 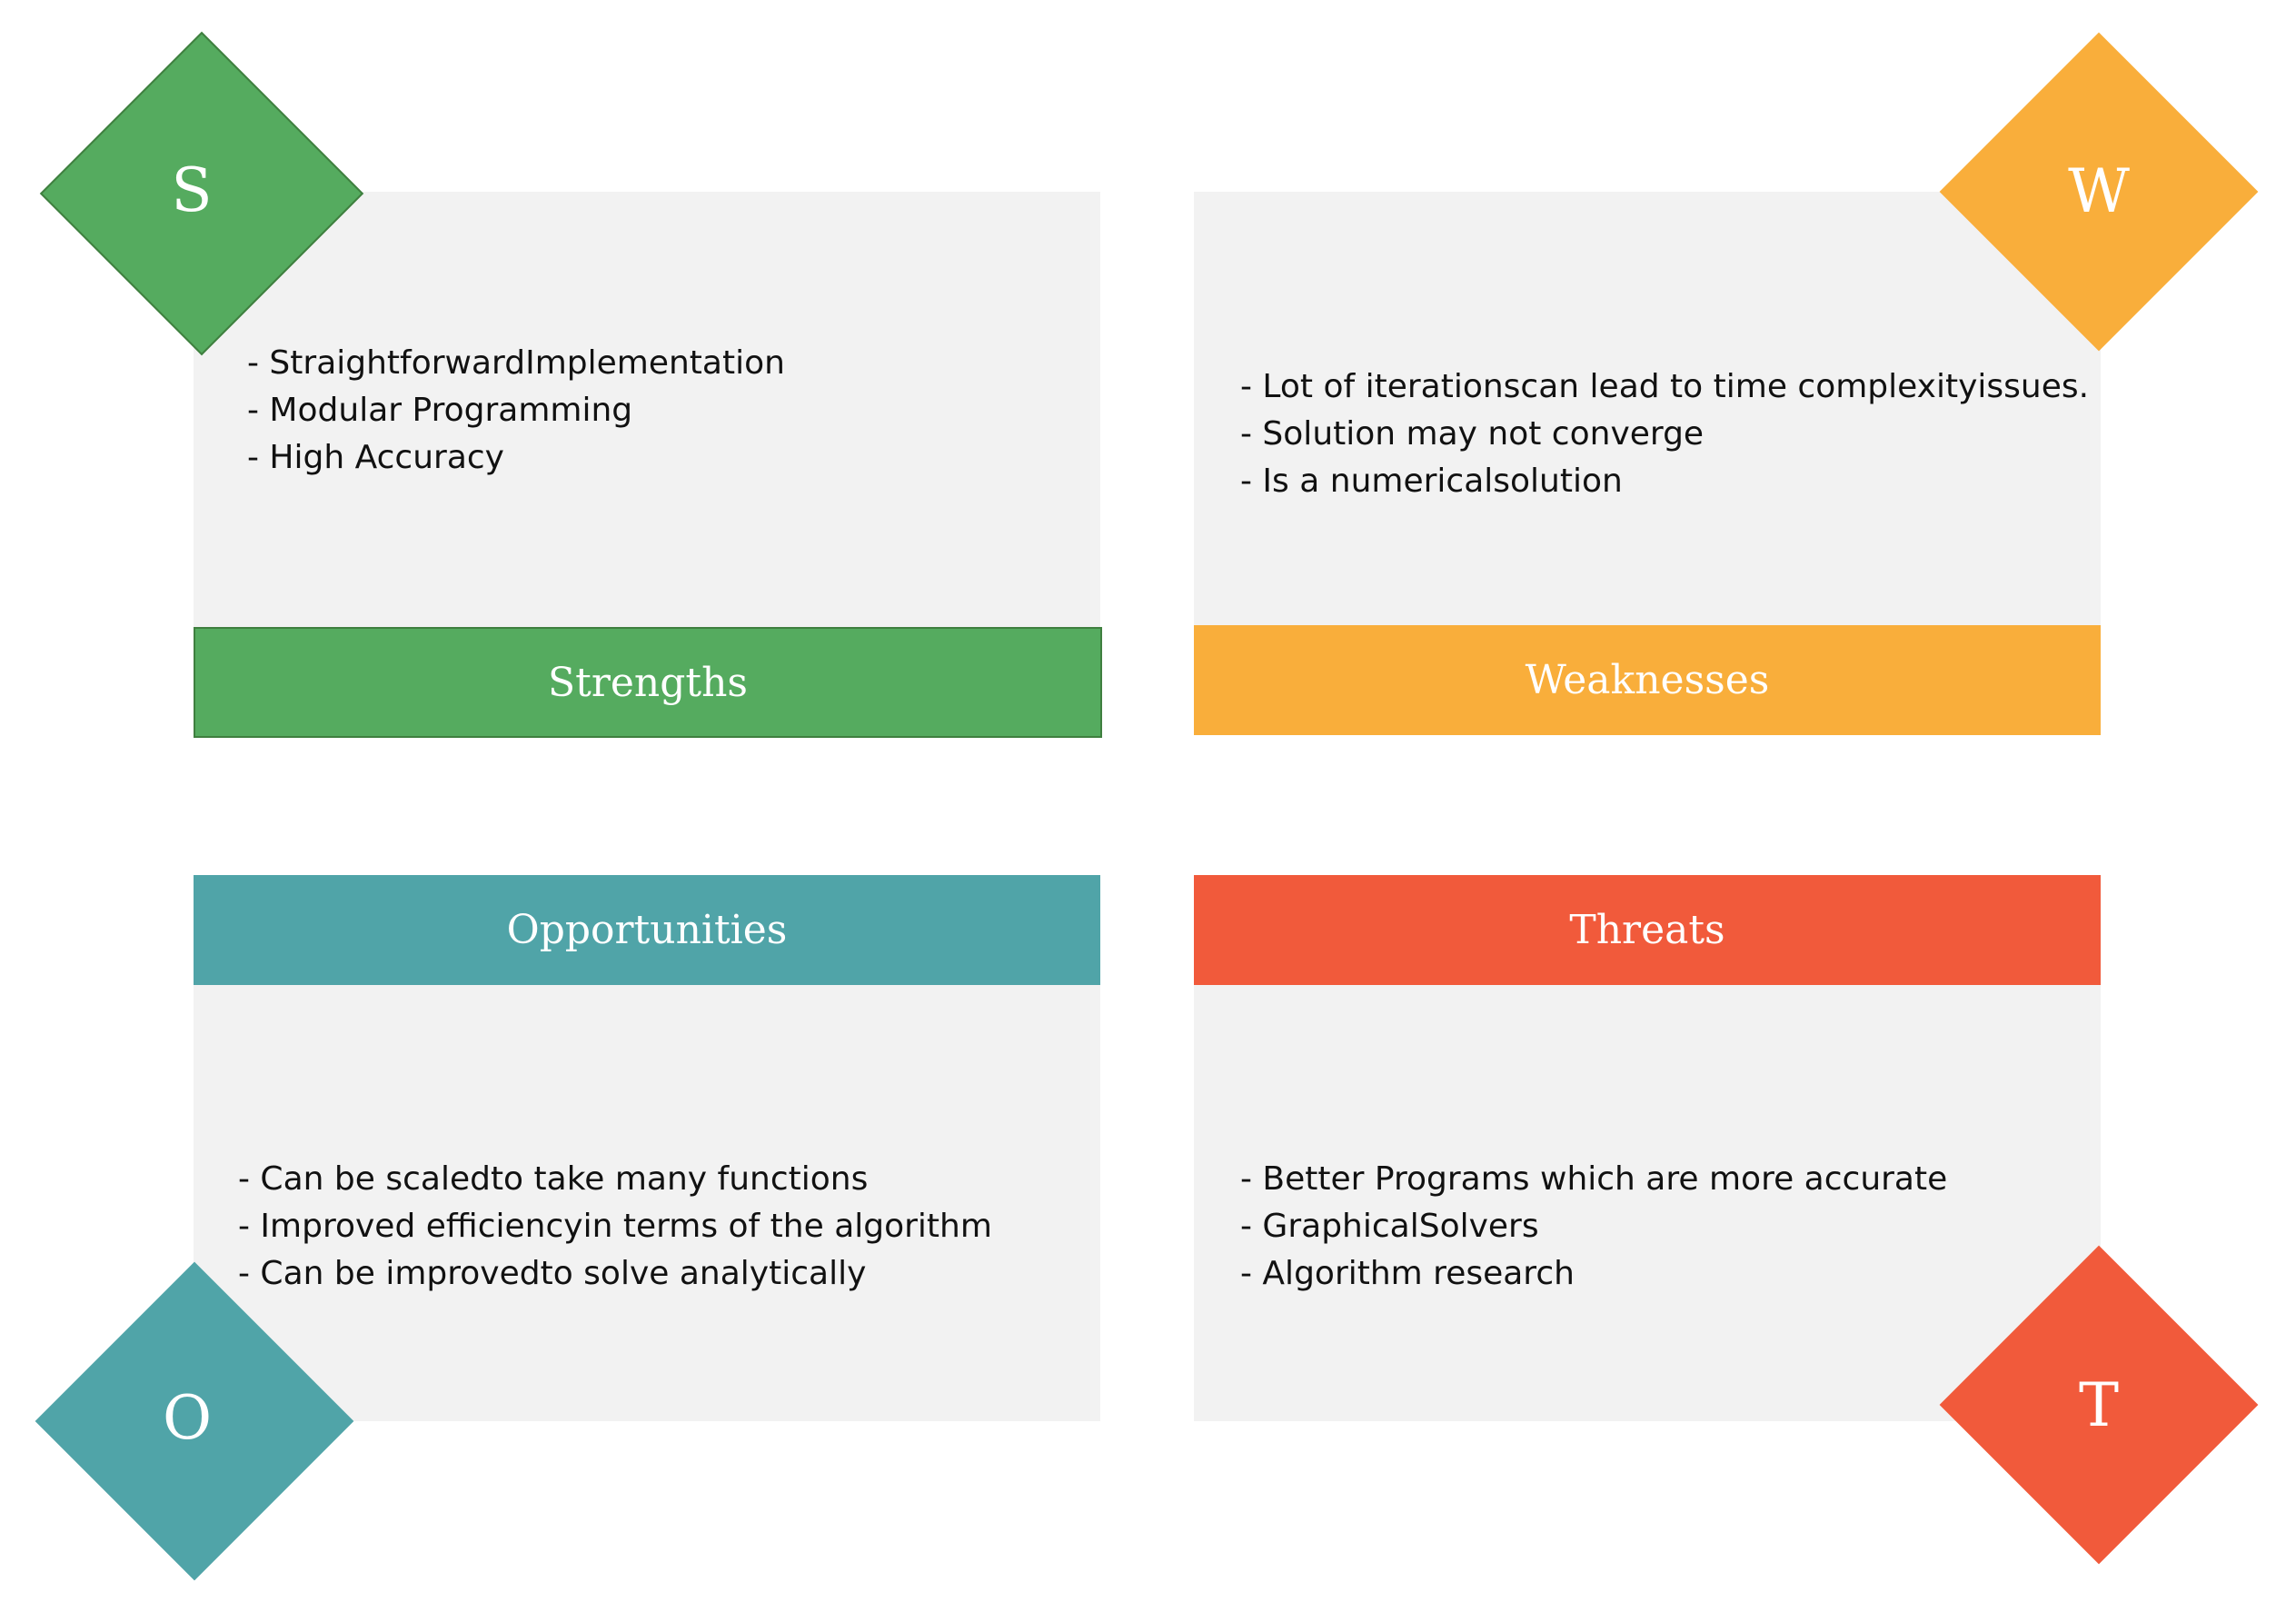 I want to click on list-item: - GraphicalSolvers, so click(x=1389, y=1226).